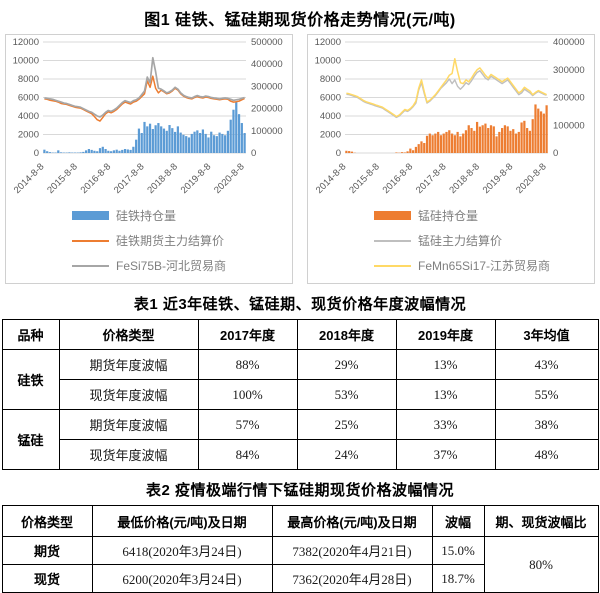  Describe the element at coordinates (247, 455) in the screenshot. I see `table-cell: 84%` at that location.